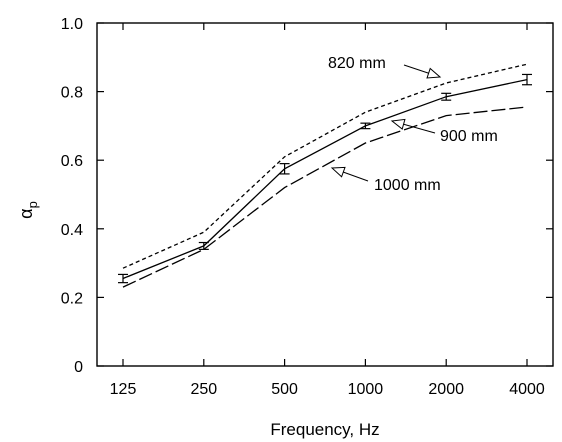  I want to click on annotations: 820 mm 900 mm 1000 mm, so click(413, 124).